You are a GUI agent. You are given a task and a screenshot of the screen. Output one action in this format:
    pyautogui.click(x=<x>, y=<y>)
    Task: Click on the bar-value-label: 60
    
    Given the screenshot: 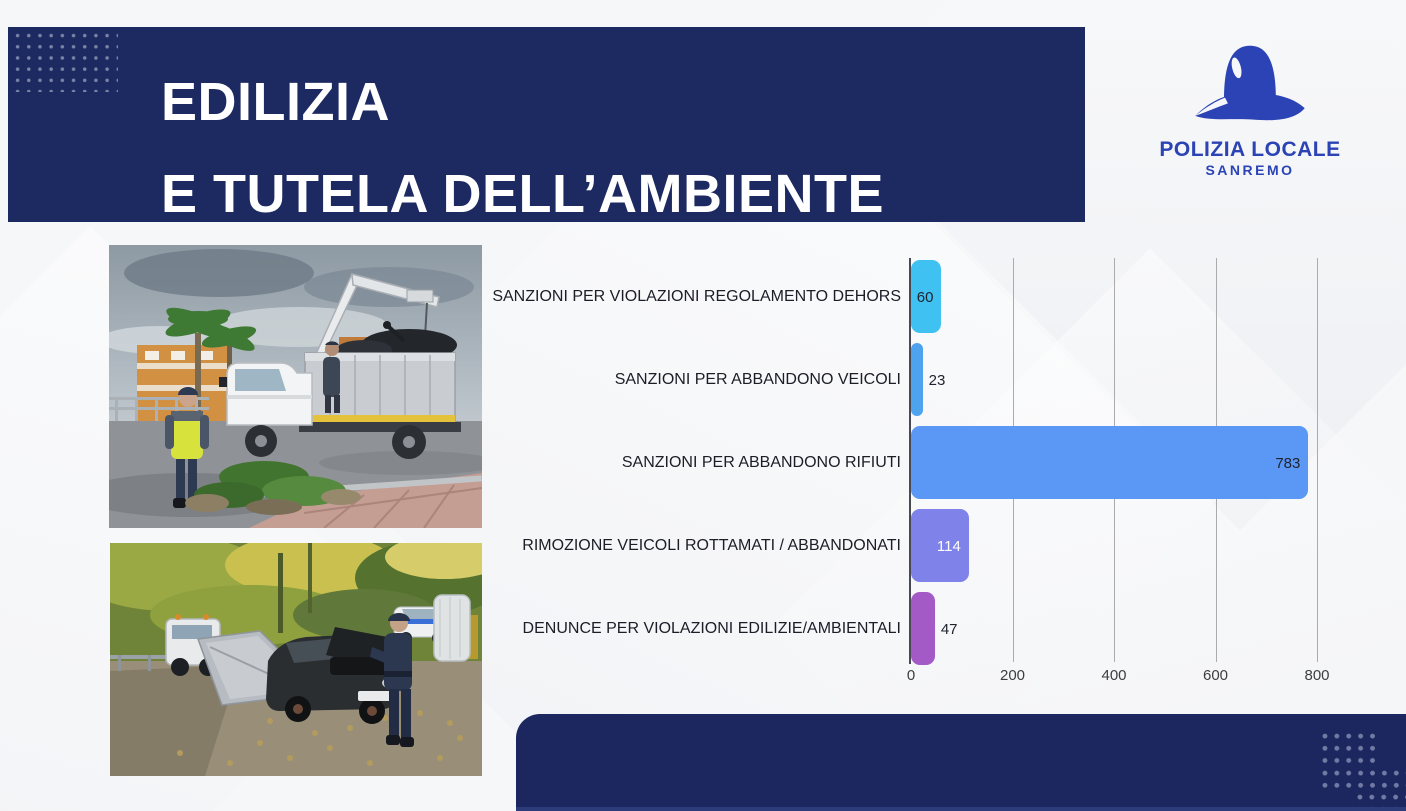 What is the action you would take?
    pyautogui.click(x=925, y=297)
    